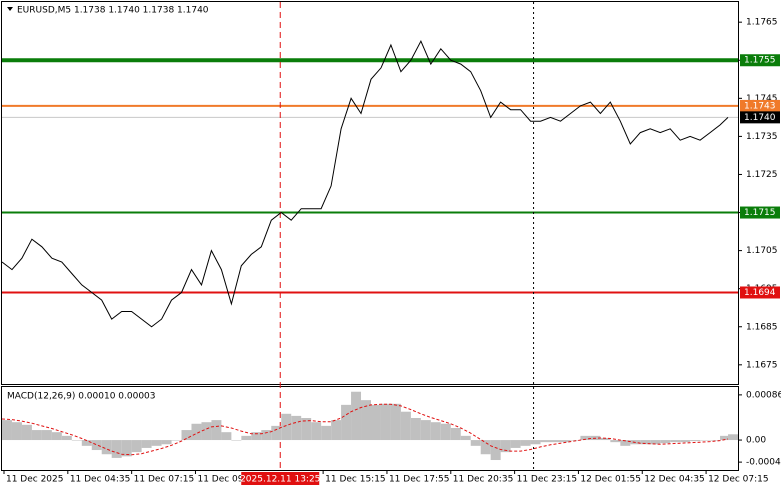  I want to click on x-tick-label: 11 Dec 04:35, so click(100, 480).